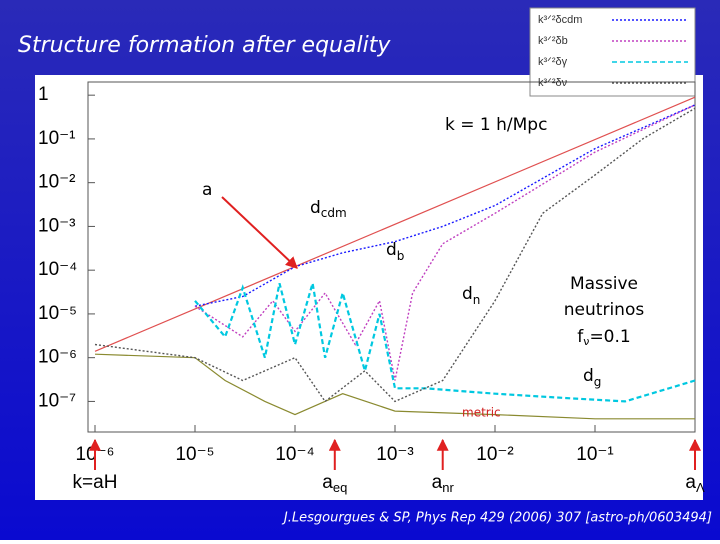  What do you see at coordinates (259, 232) in the screenshot?
I see `a-arrow` at bounding box center [259, 232].